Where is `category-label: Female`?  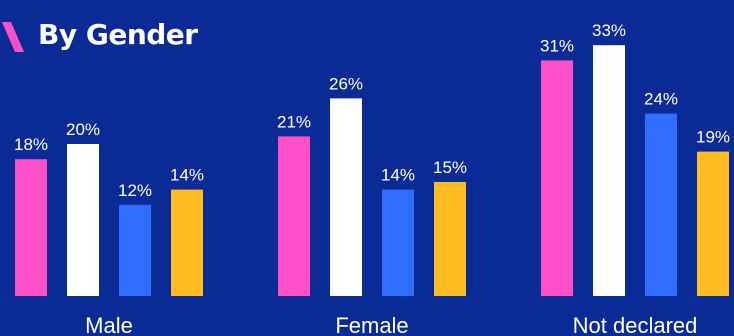 category-label: Female is located at coordinates (371, 324).